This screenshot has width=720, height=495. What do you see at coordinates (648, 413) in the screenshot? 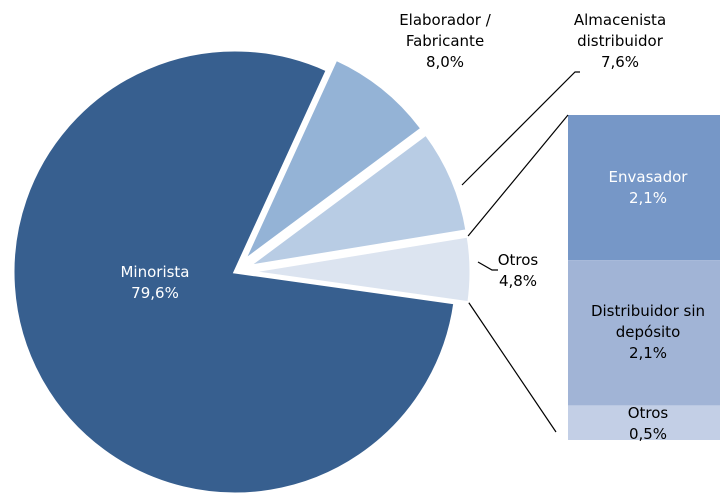
I see `bar-name: Otros` at bounding box center [648, 413].